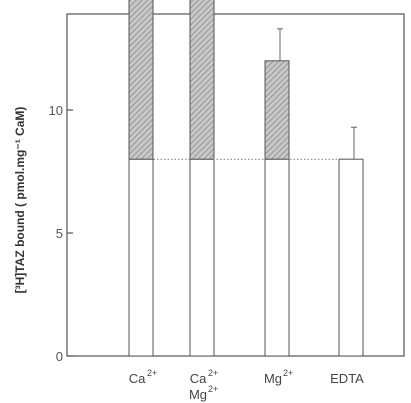  What do you see at coordinates (56, 110) in the screenshot?
I see `y-tick-label-10: 10` at bounding box center [56, 110].